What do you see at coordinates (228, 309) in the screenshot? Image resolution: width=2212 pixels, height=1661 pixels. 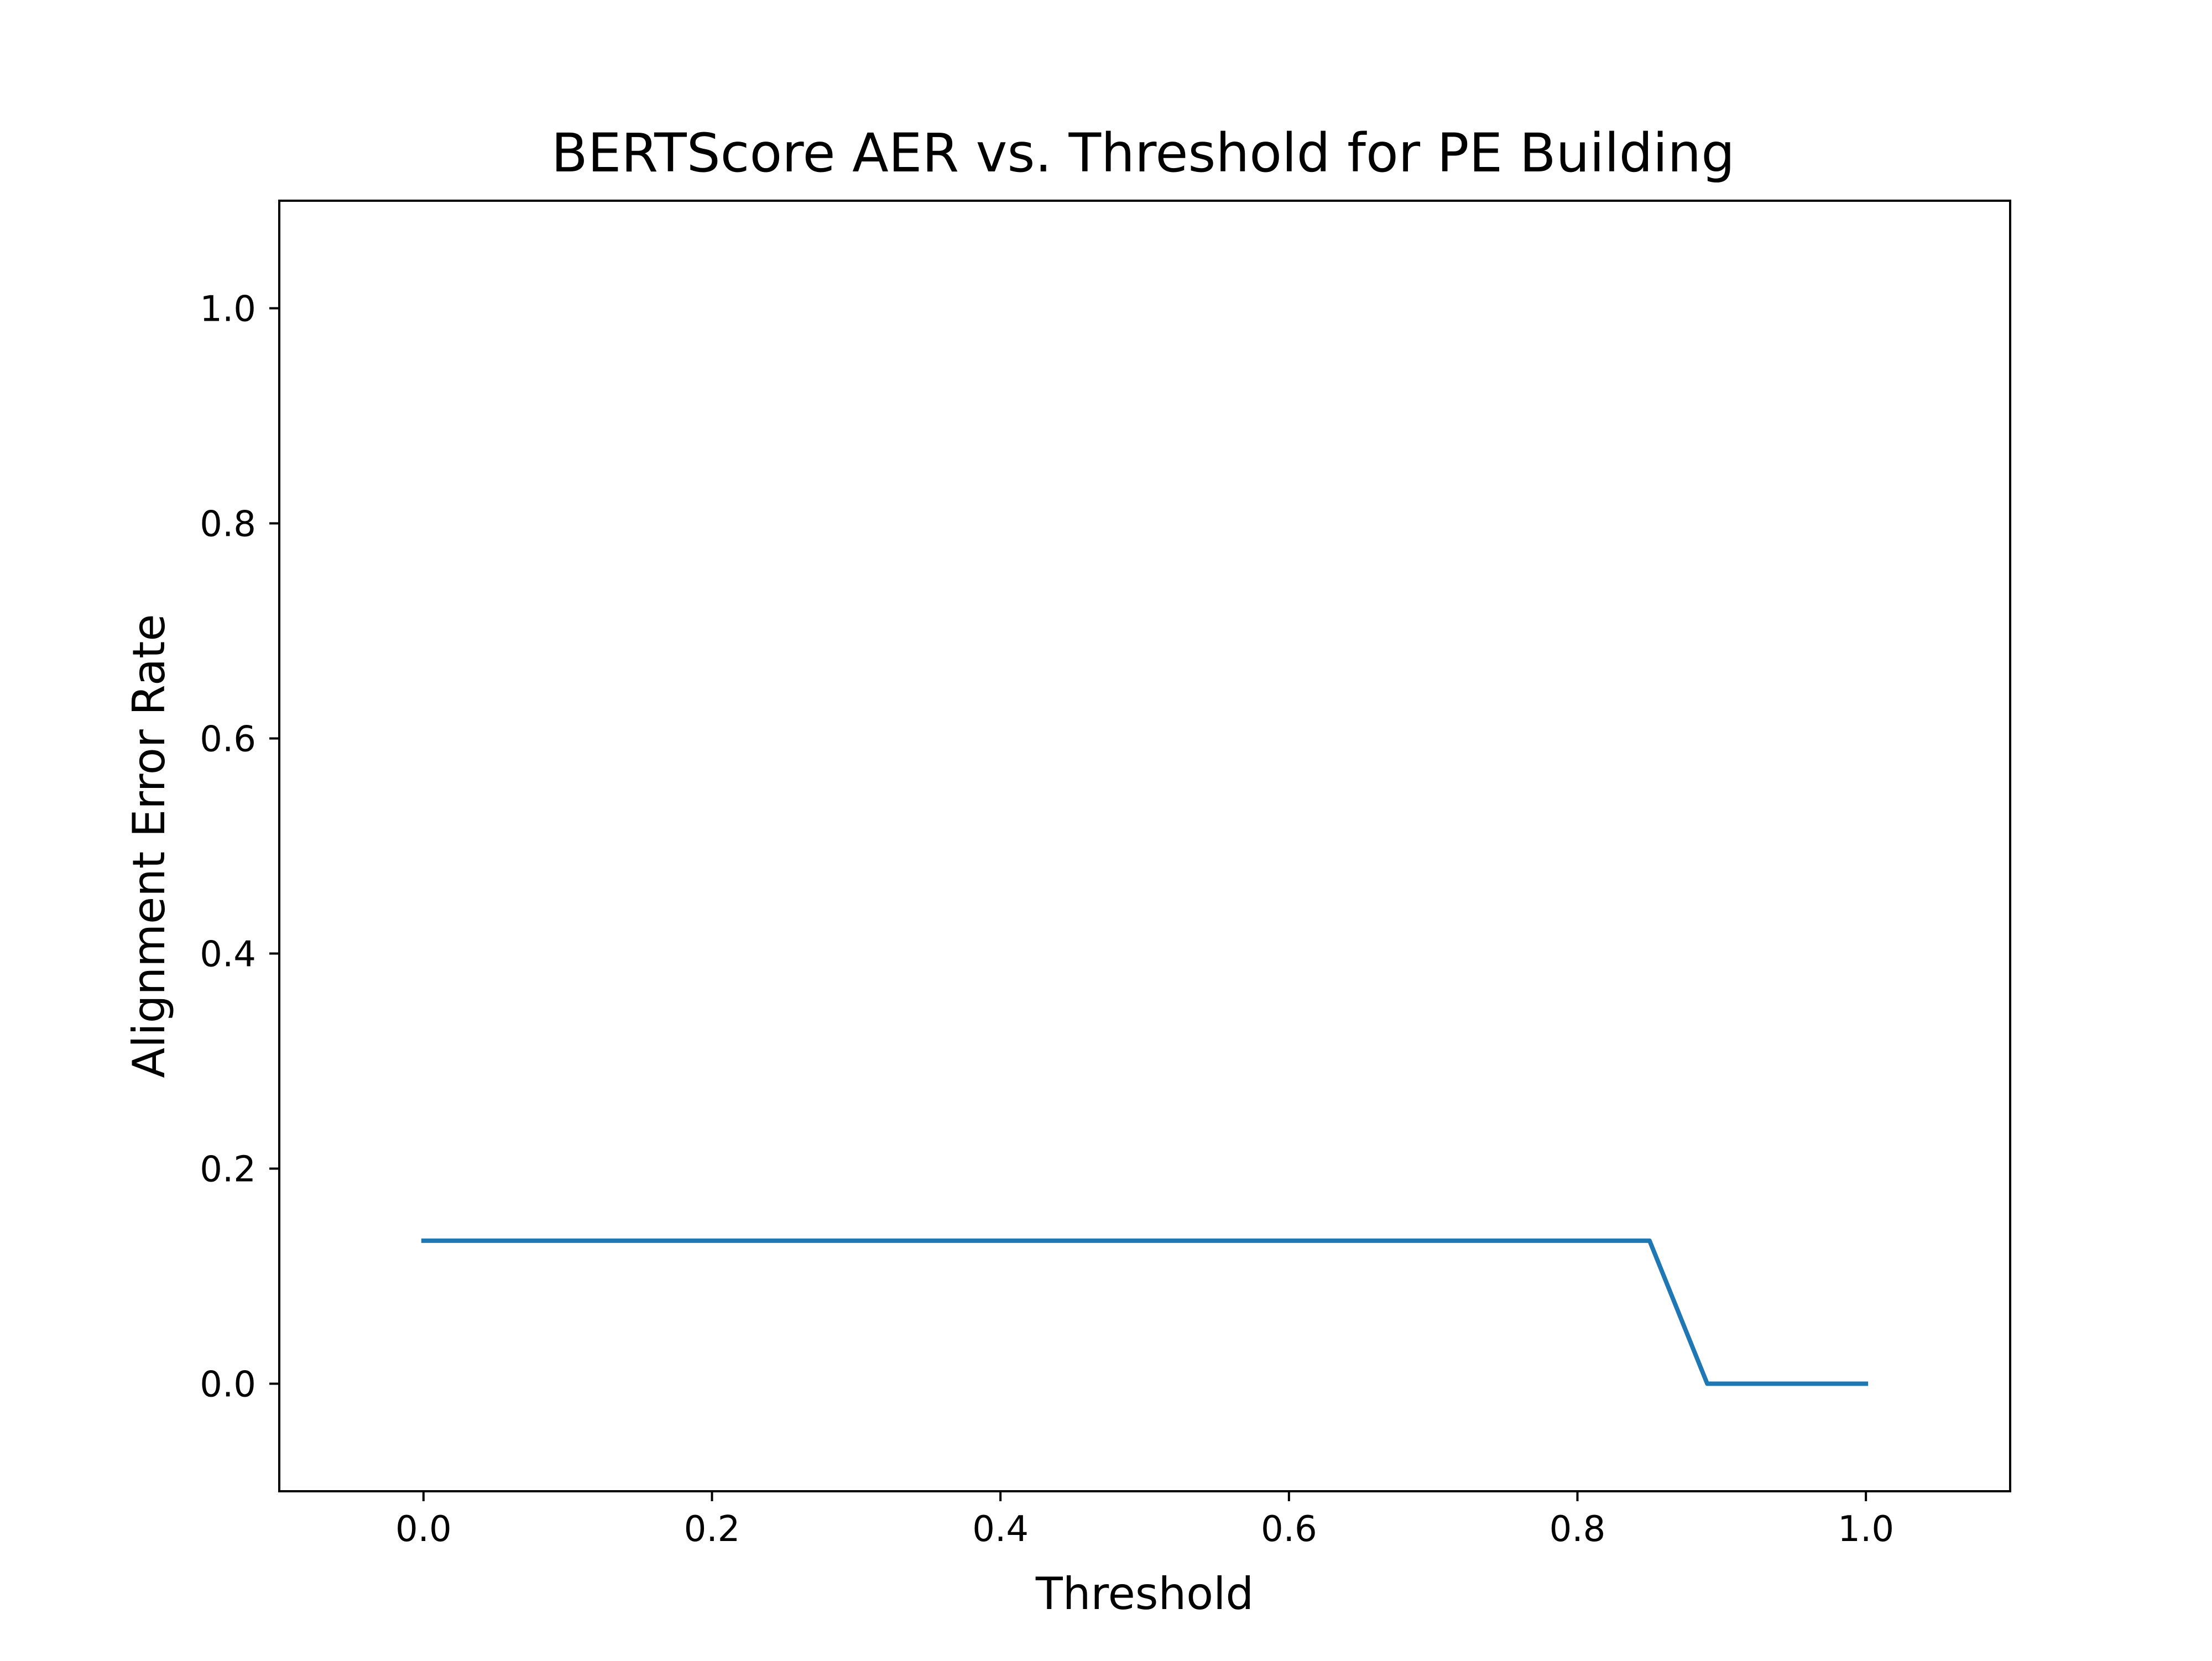 I see `y-tick-label: 1.0` at bounding box center [228, 309].